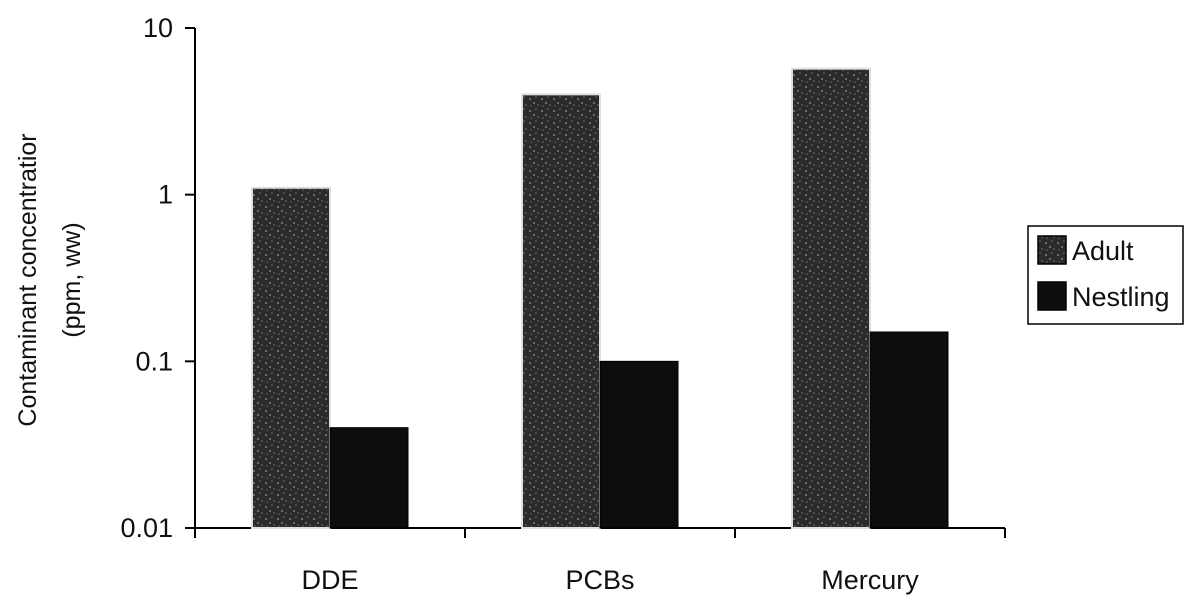  Describe the element at coordinates (154, 361) in the screenshot. I see `y-tick-label: 0.1` at that location.